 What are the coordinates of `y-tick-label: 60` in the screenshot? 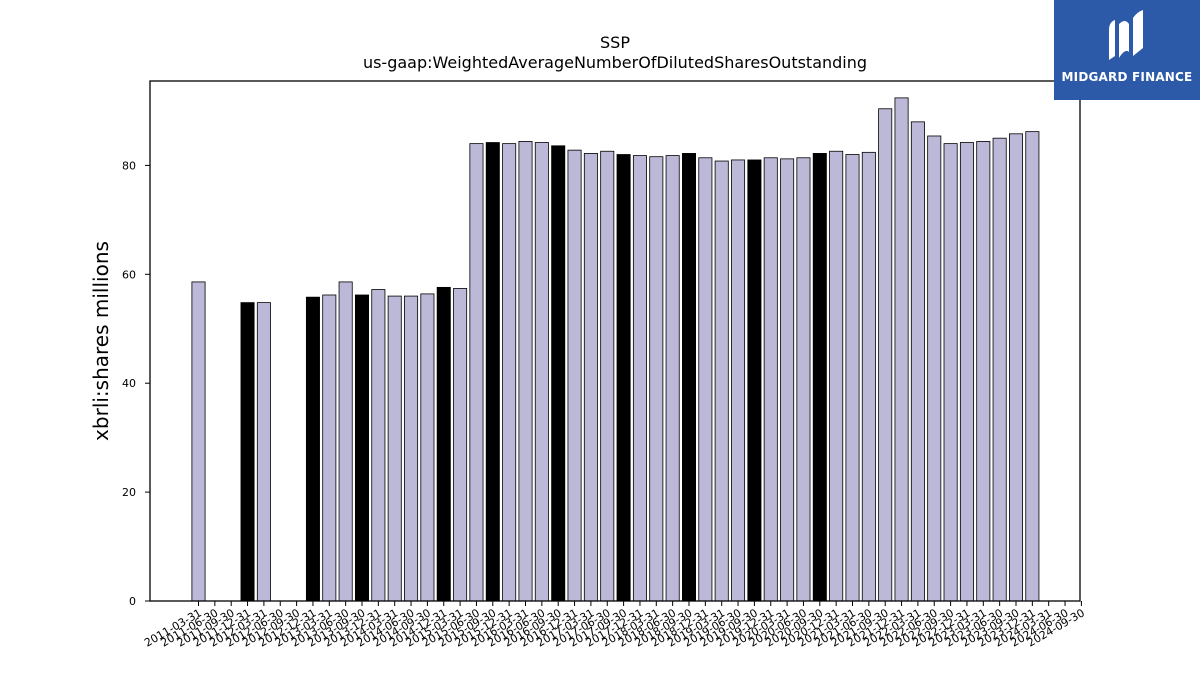 It's located at (129, 274).